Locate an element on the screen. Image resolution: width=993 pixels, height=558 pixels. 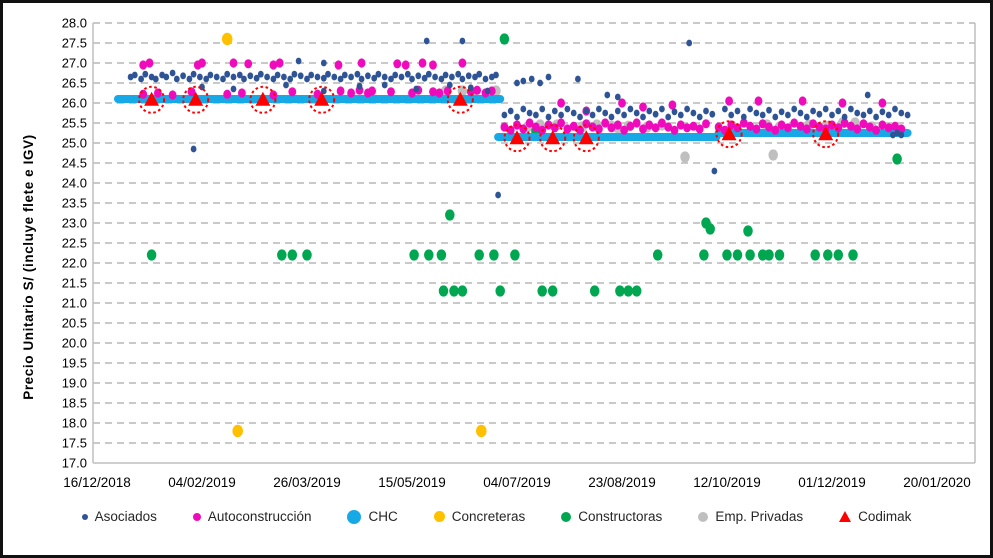
y-tick-label: 20.0 is located at coordinates (74, 343).